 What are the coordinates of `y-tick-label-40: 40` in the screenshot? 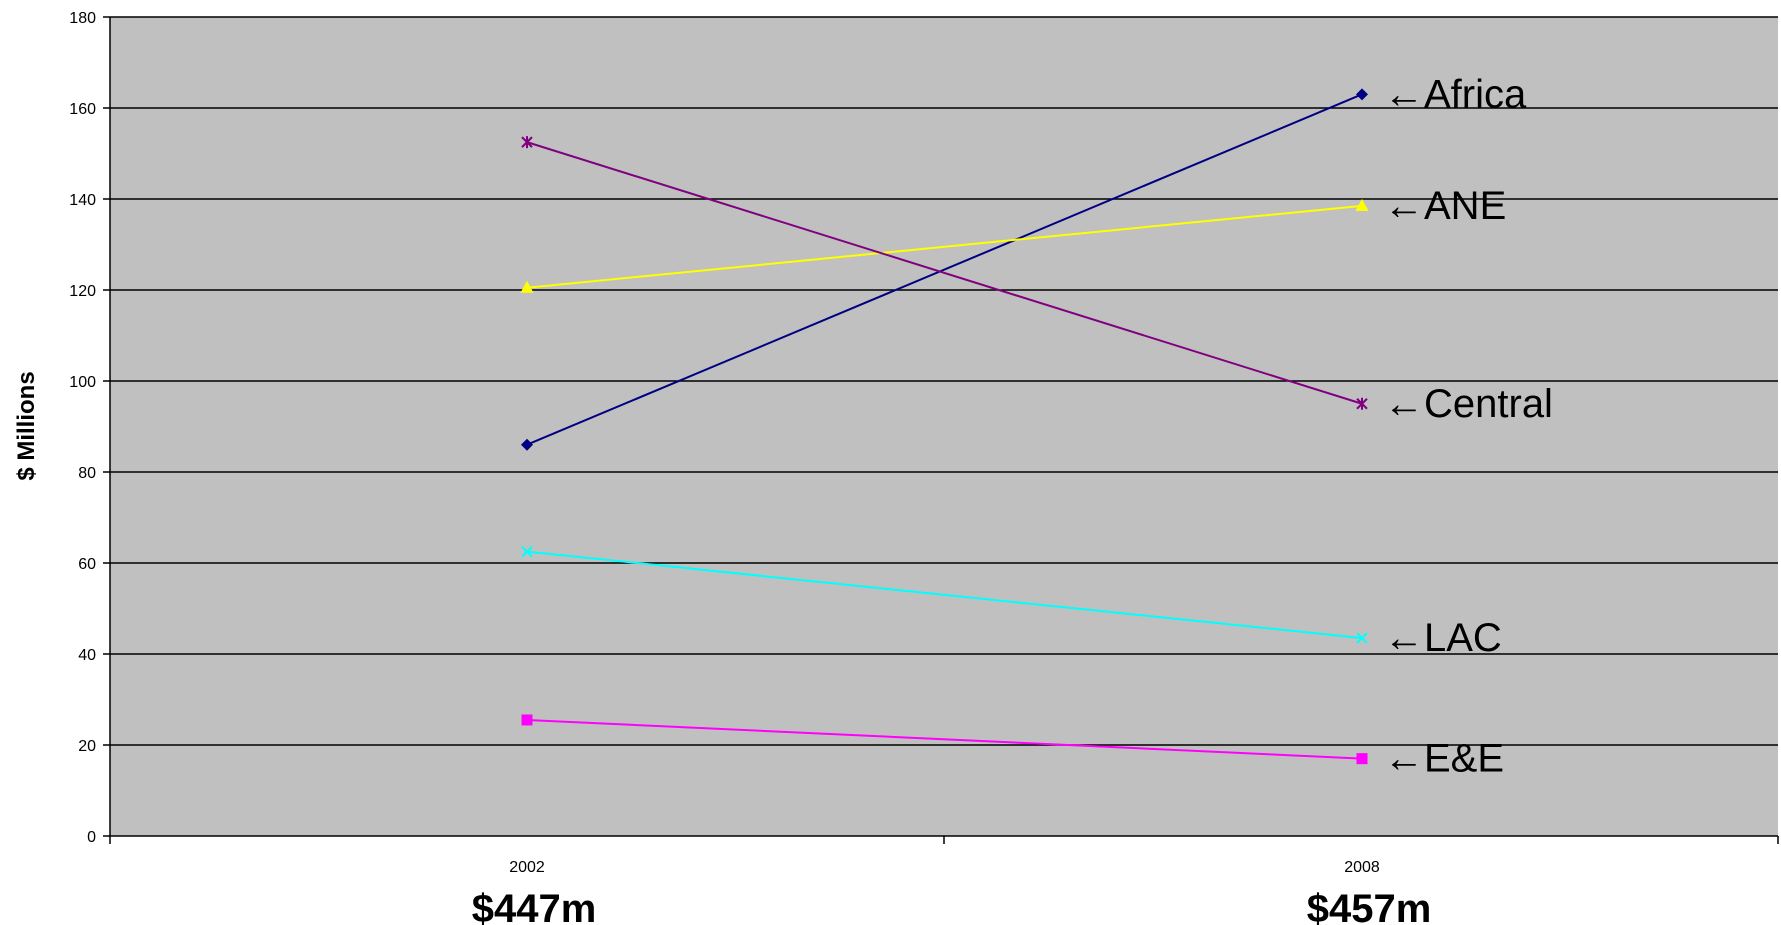 It's located at (87, 655).